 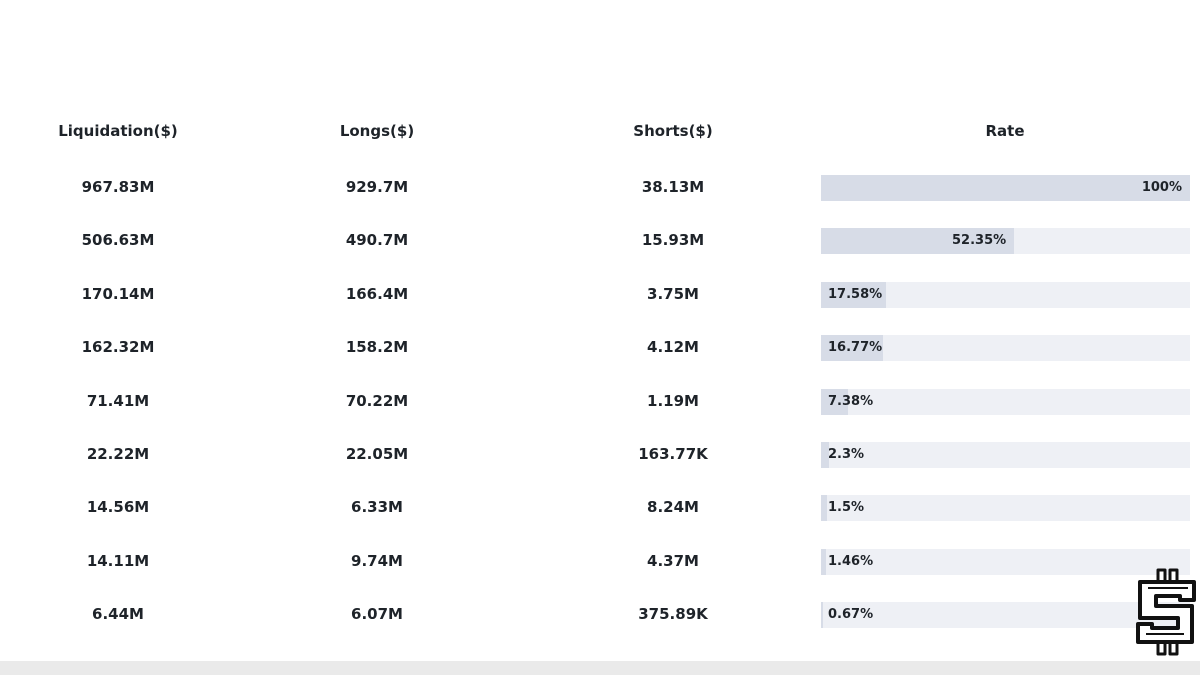 I want to click on rate-label: 7.38%, so click(x=851, y=401).